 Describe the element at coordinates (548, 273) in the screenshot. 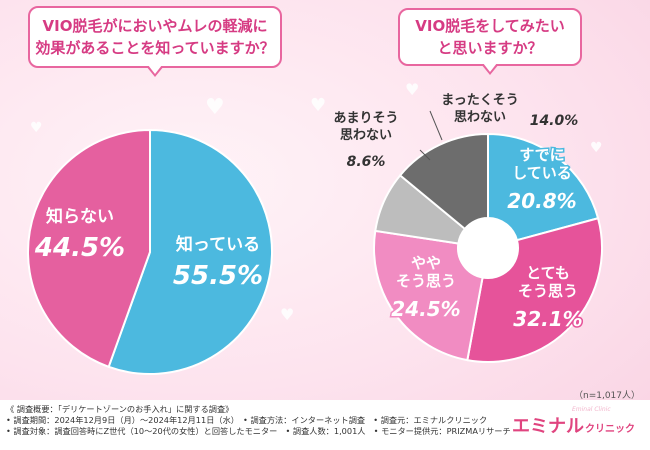

I see `slice-label: とても` at that location.